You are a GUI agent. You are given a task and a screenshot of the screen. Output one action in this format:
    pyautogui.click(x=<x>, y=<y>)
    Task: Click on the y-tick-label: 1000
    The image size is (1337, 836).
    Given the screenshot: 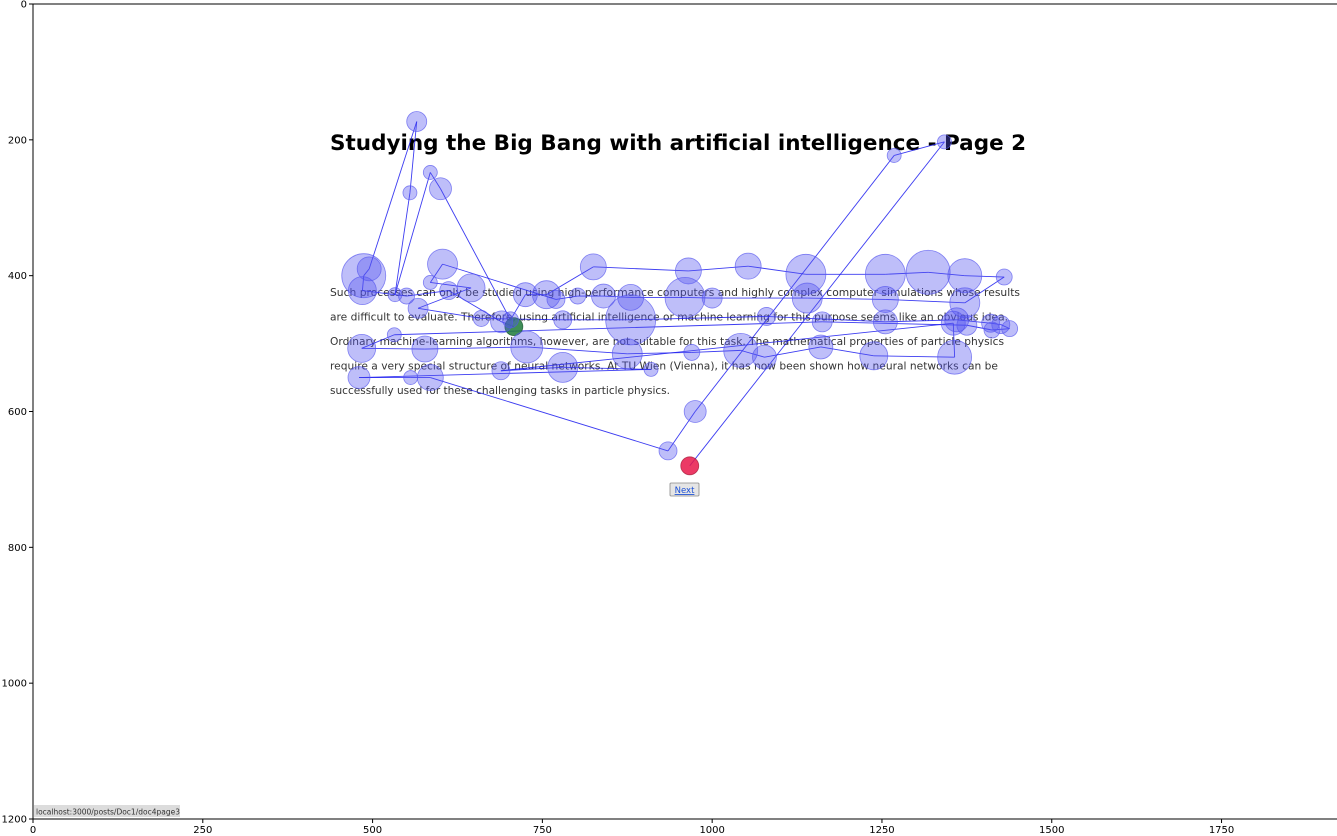 What is the action you would take?
    pyautogui.click(x=14, y=684)
    